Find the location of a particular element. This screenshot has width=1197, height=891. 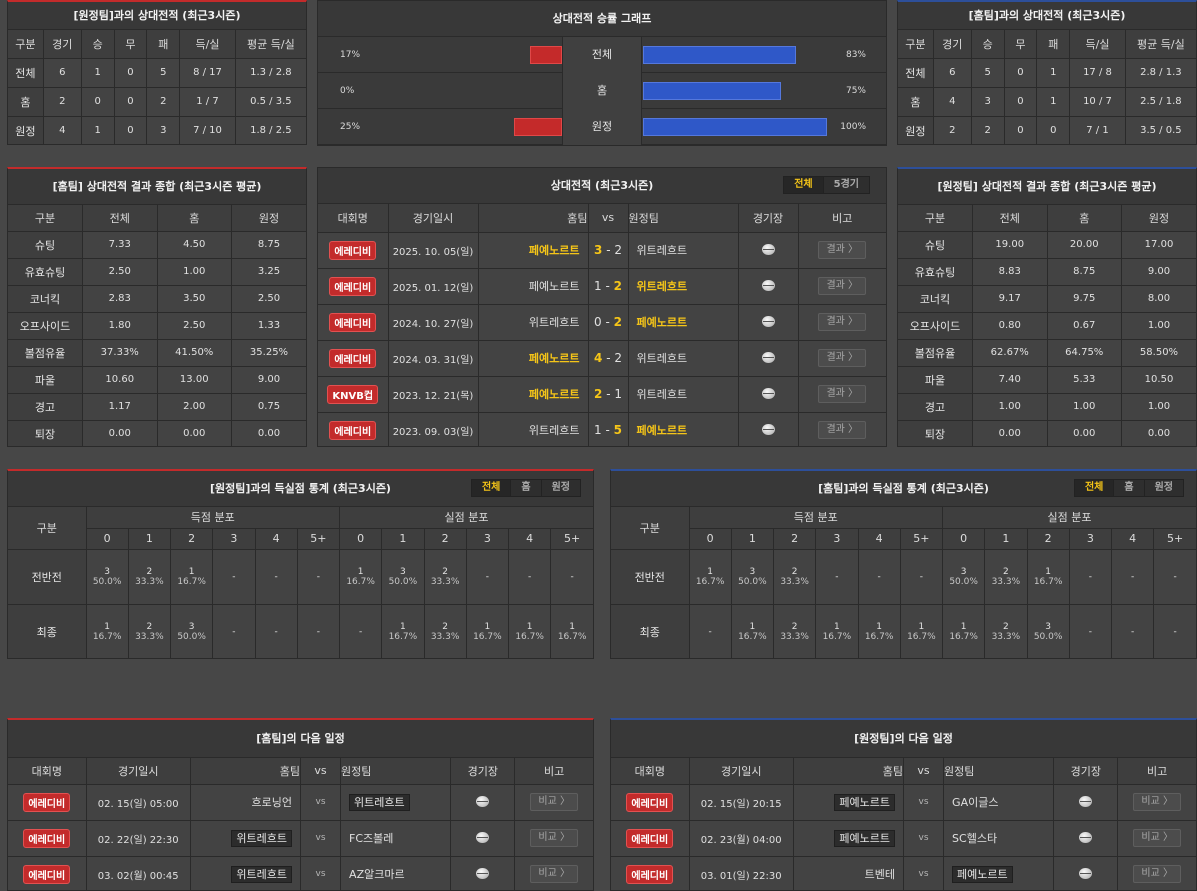

away-team: SC헬스타 is located at coordinates (975, 838).